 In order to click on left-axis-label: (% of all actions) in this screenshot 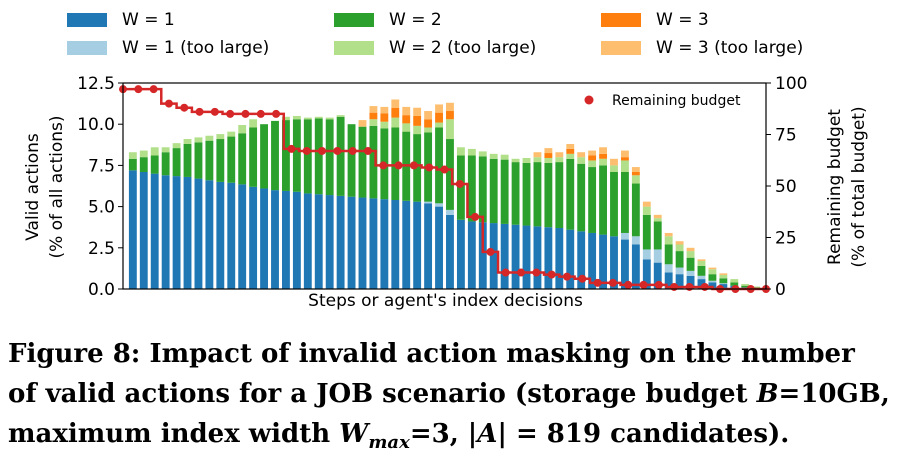, I will do `click(57, 186)`.